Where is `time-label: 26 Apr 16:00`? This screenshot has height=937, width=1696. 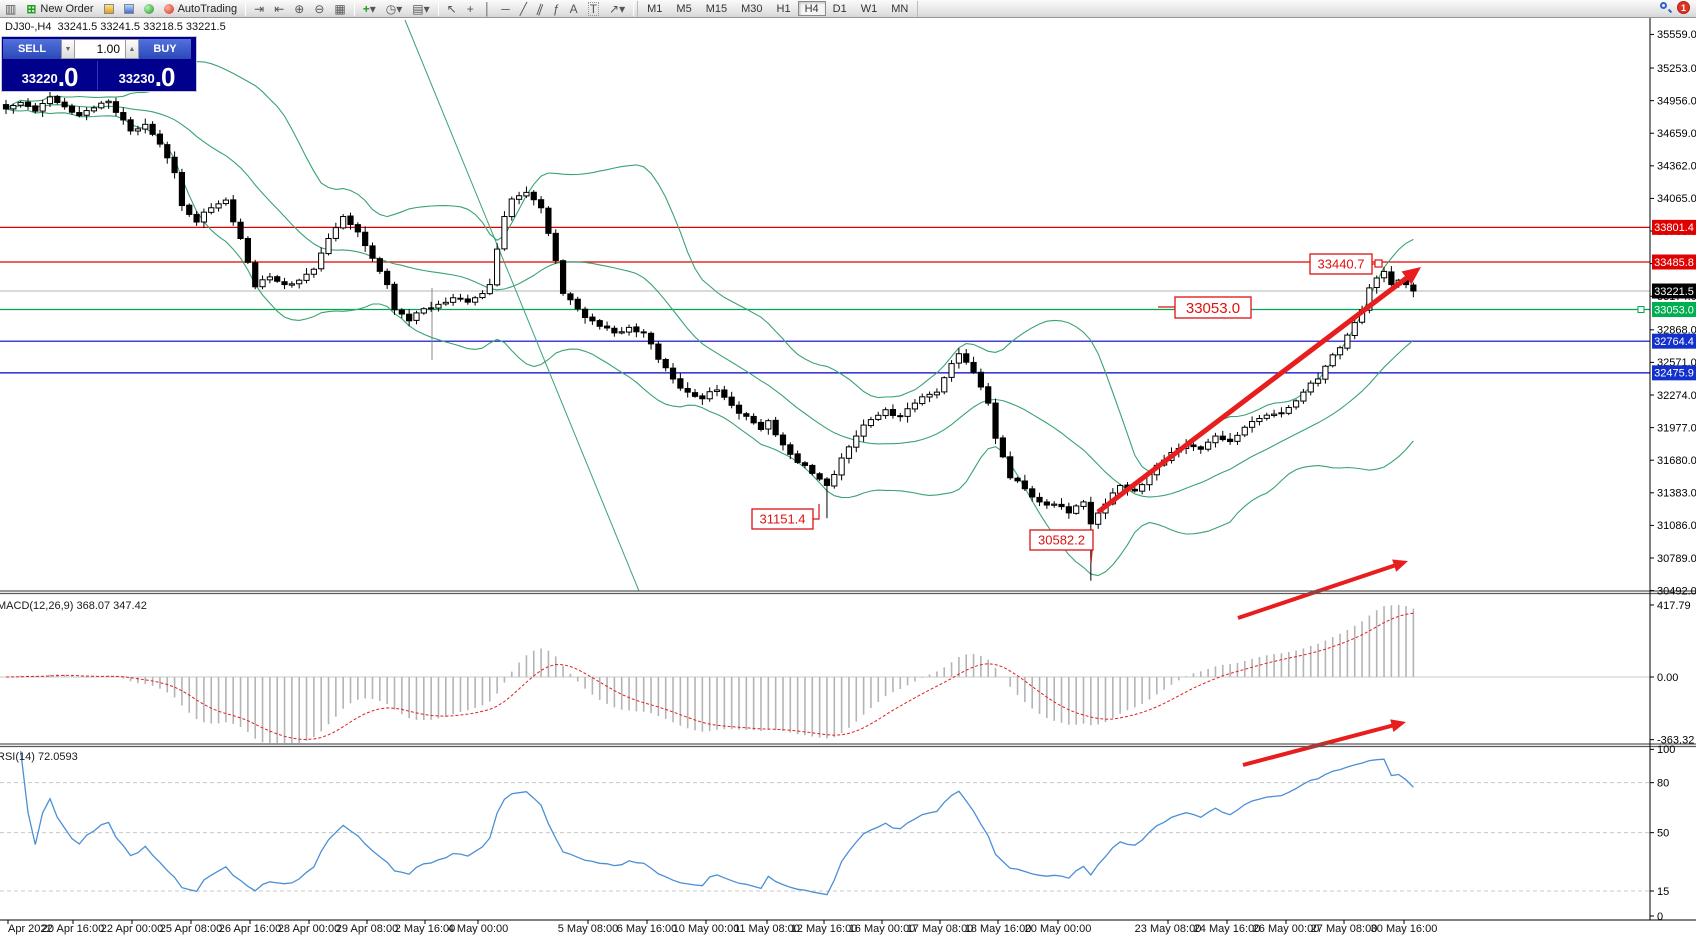
time-label: 26 Apr 16:00 is located at coordinates (250, 929).